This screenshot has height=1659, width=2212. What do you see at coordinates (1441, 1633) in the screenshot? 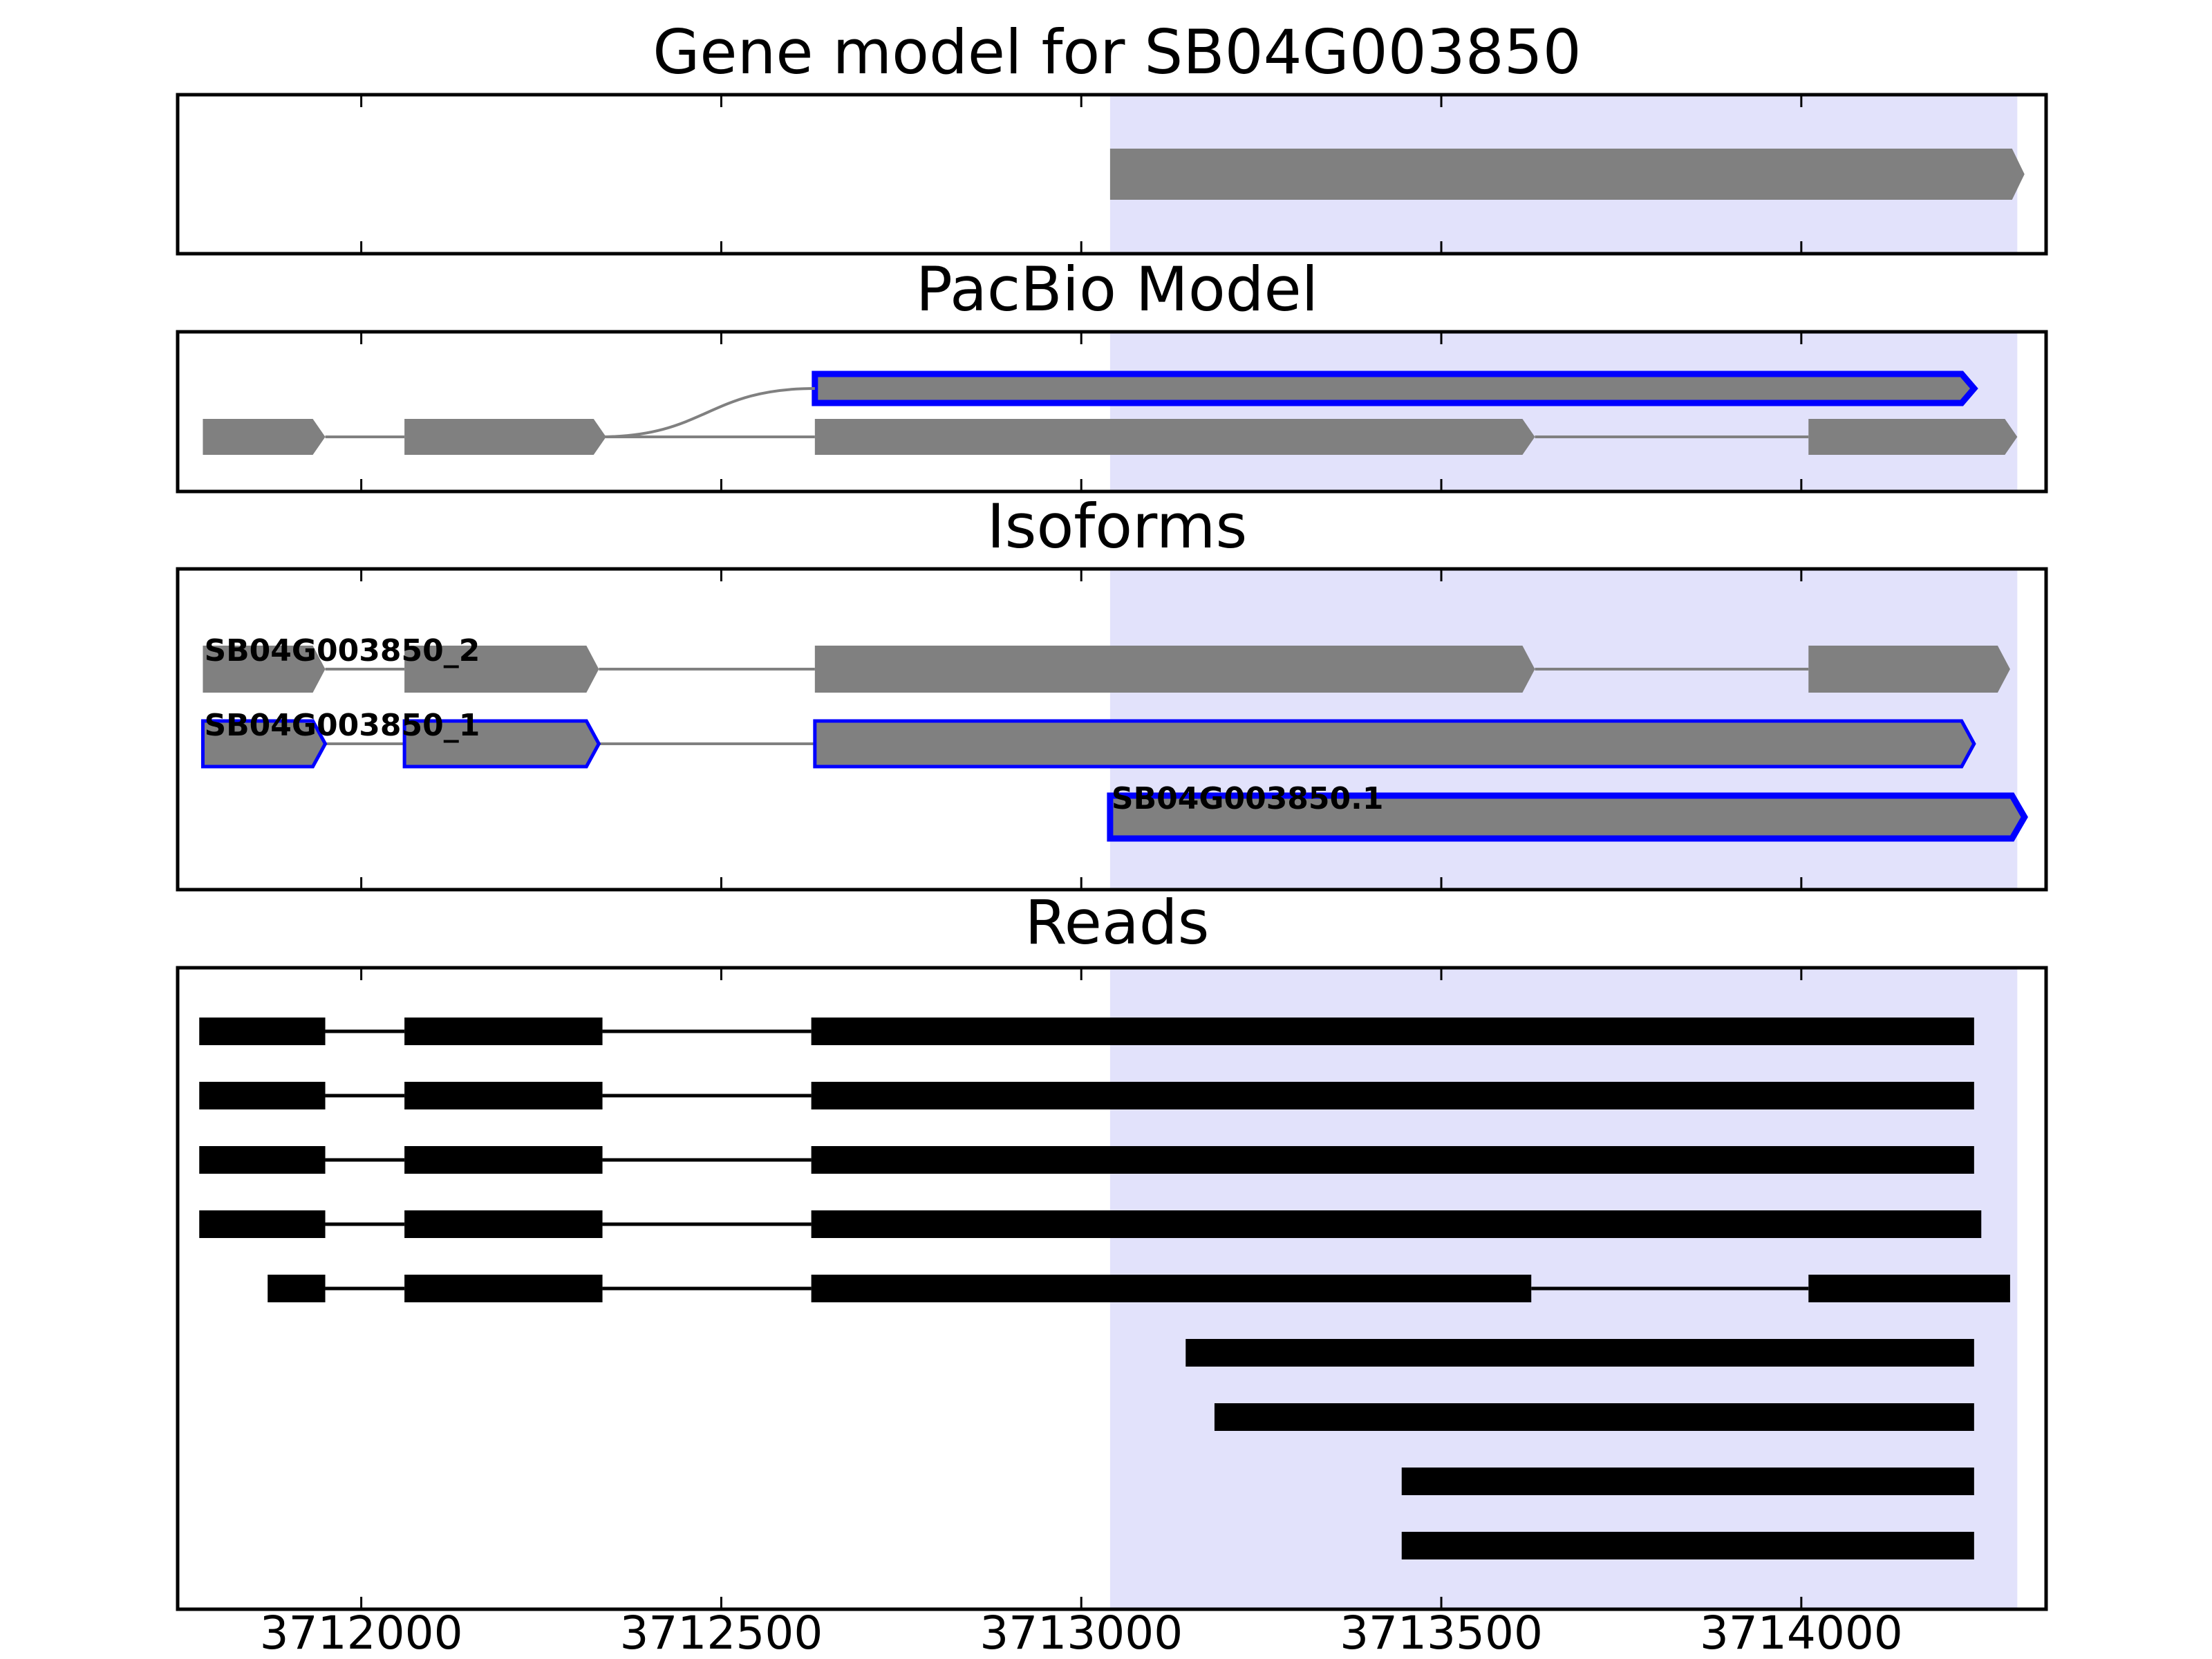
I see `x-tick-label: 3713500` at bounding box center [1441, 1633].